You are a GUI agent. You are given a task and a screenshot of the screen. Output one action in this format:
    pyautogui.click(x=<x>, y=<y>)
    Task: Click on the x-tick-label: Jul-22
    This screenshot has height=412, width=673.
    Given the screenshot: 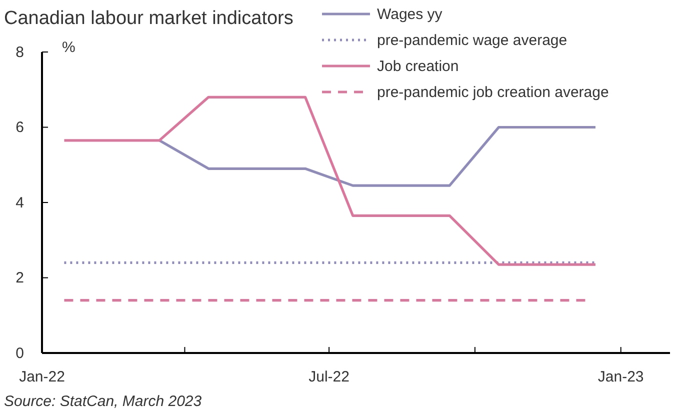 What is the action you would take?
    pyautogui.click(x=329, y=377)
    